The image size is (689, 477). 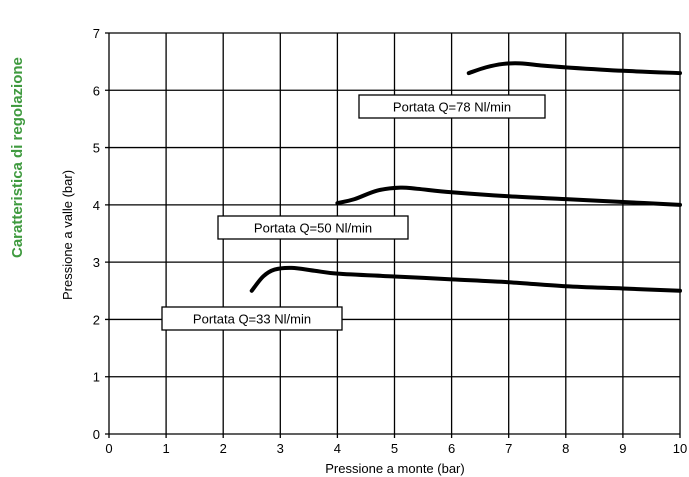 I want to click on x-tick-label: 1, so click(x=165, y=448).